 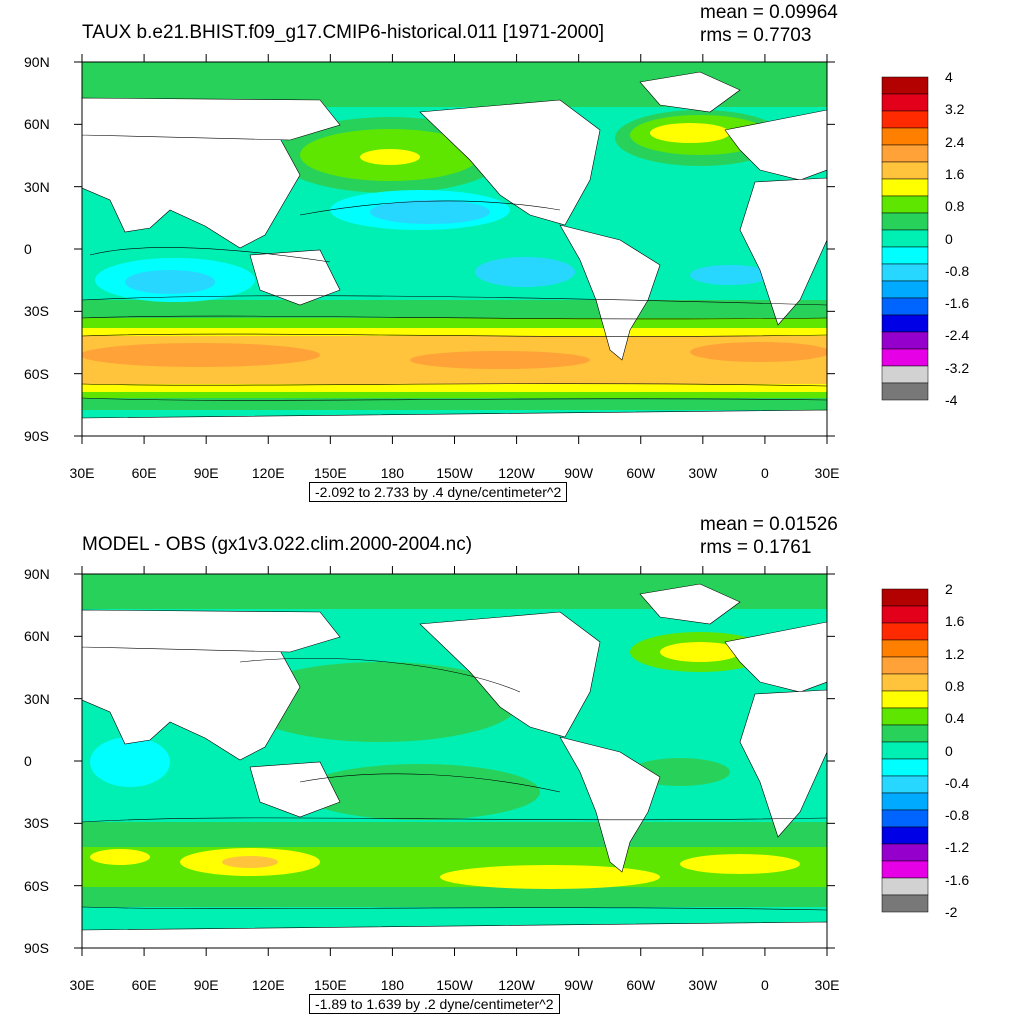 I want to click on colorbar-tick-label: -1.2, so click(x=957, y=847).